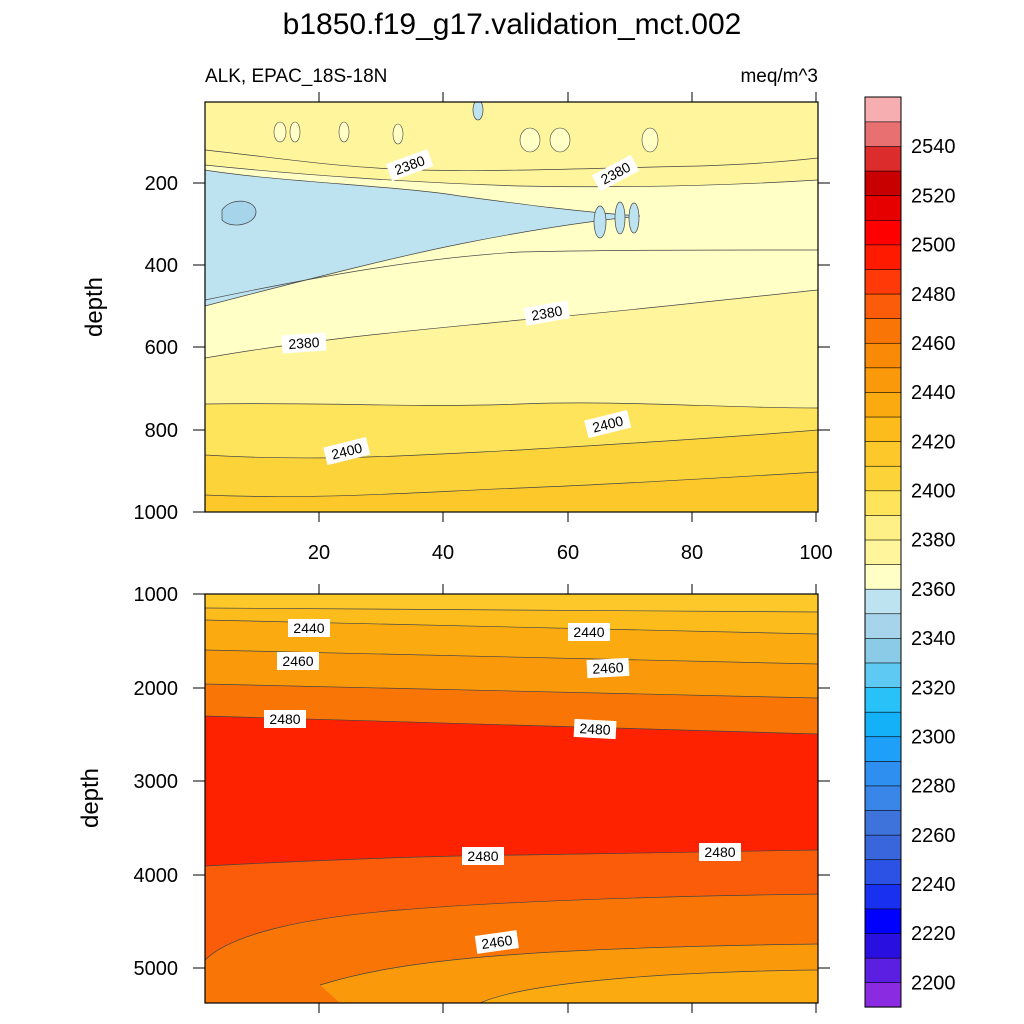 Image resolution: width=1024 pixels, height=1024 pixels. What do you see at coordinates (156, 513) in the screenshot?
I see `upper-y-tick-label: 1000` at bounding box center [156, 513].